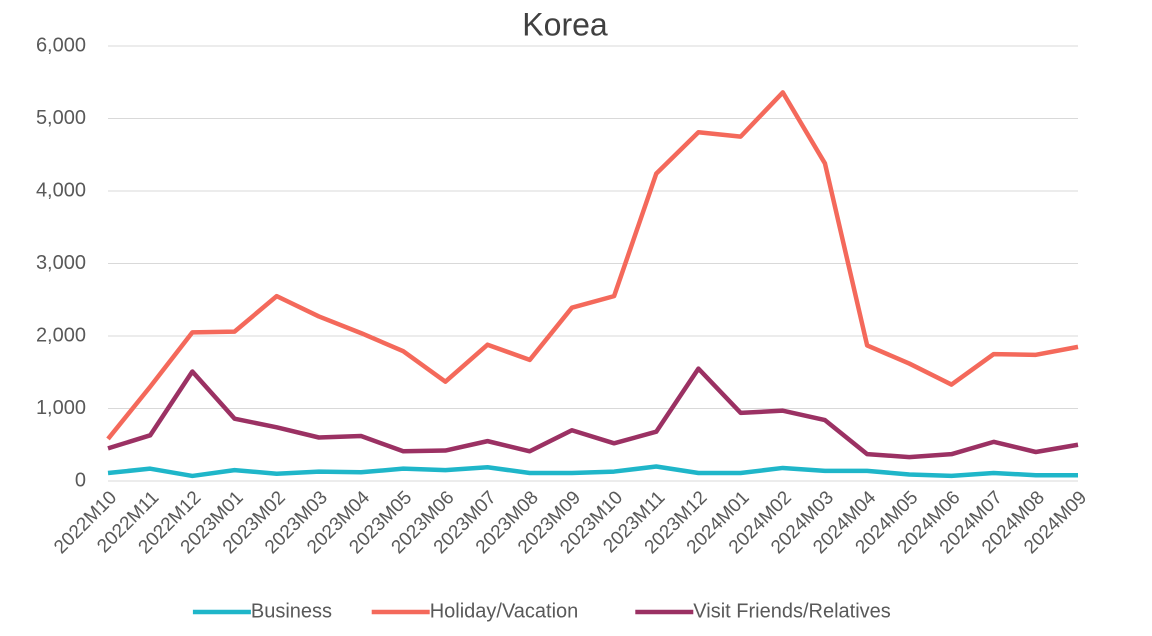  Describe the element at coordinates (61, 263) in the screenshot. I see `y-tick-label: 3,000` at that location.